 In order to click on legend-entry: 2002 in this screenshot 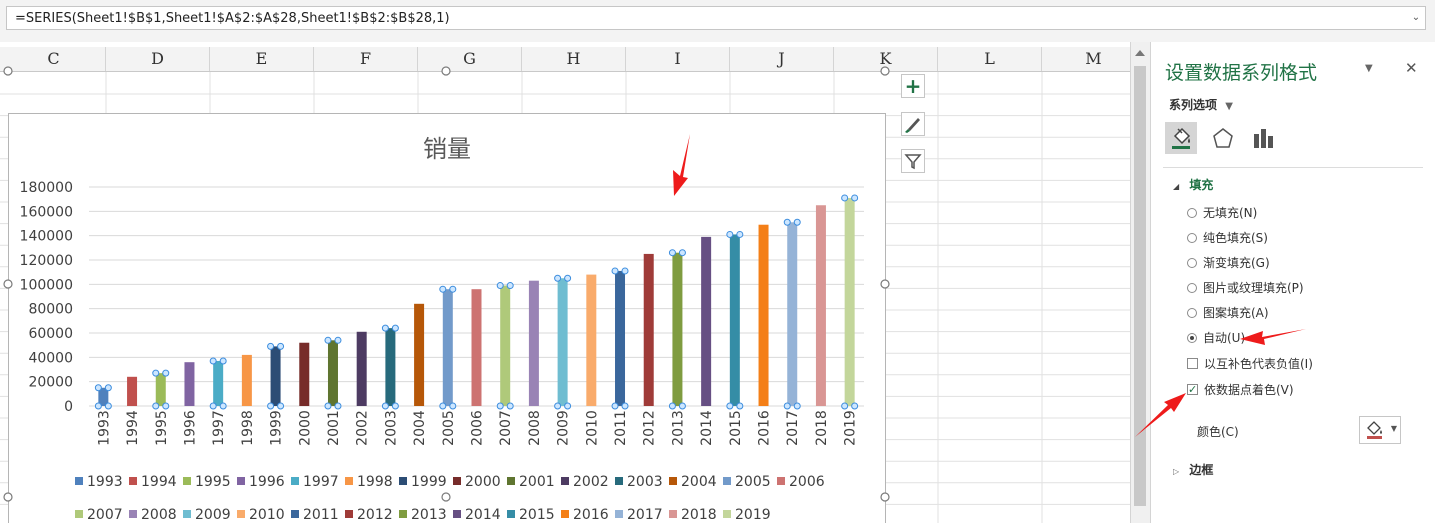, I will do `click(585, 482)`.